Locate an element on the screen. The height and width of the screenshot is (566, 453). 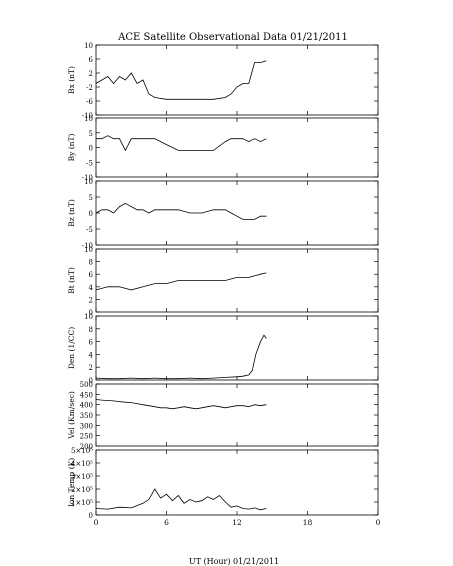
x-axis-label: UT (Hour) 01/21/2011 is located at coordinates (234, 561).